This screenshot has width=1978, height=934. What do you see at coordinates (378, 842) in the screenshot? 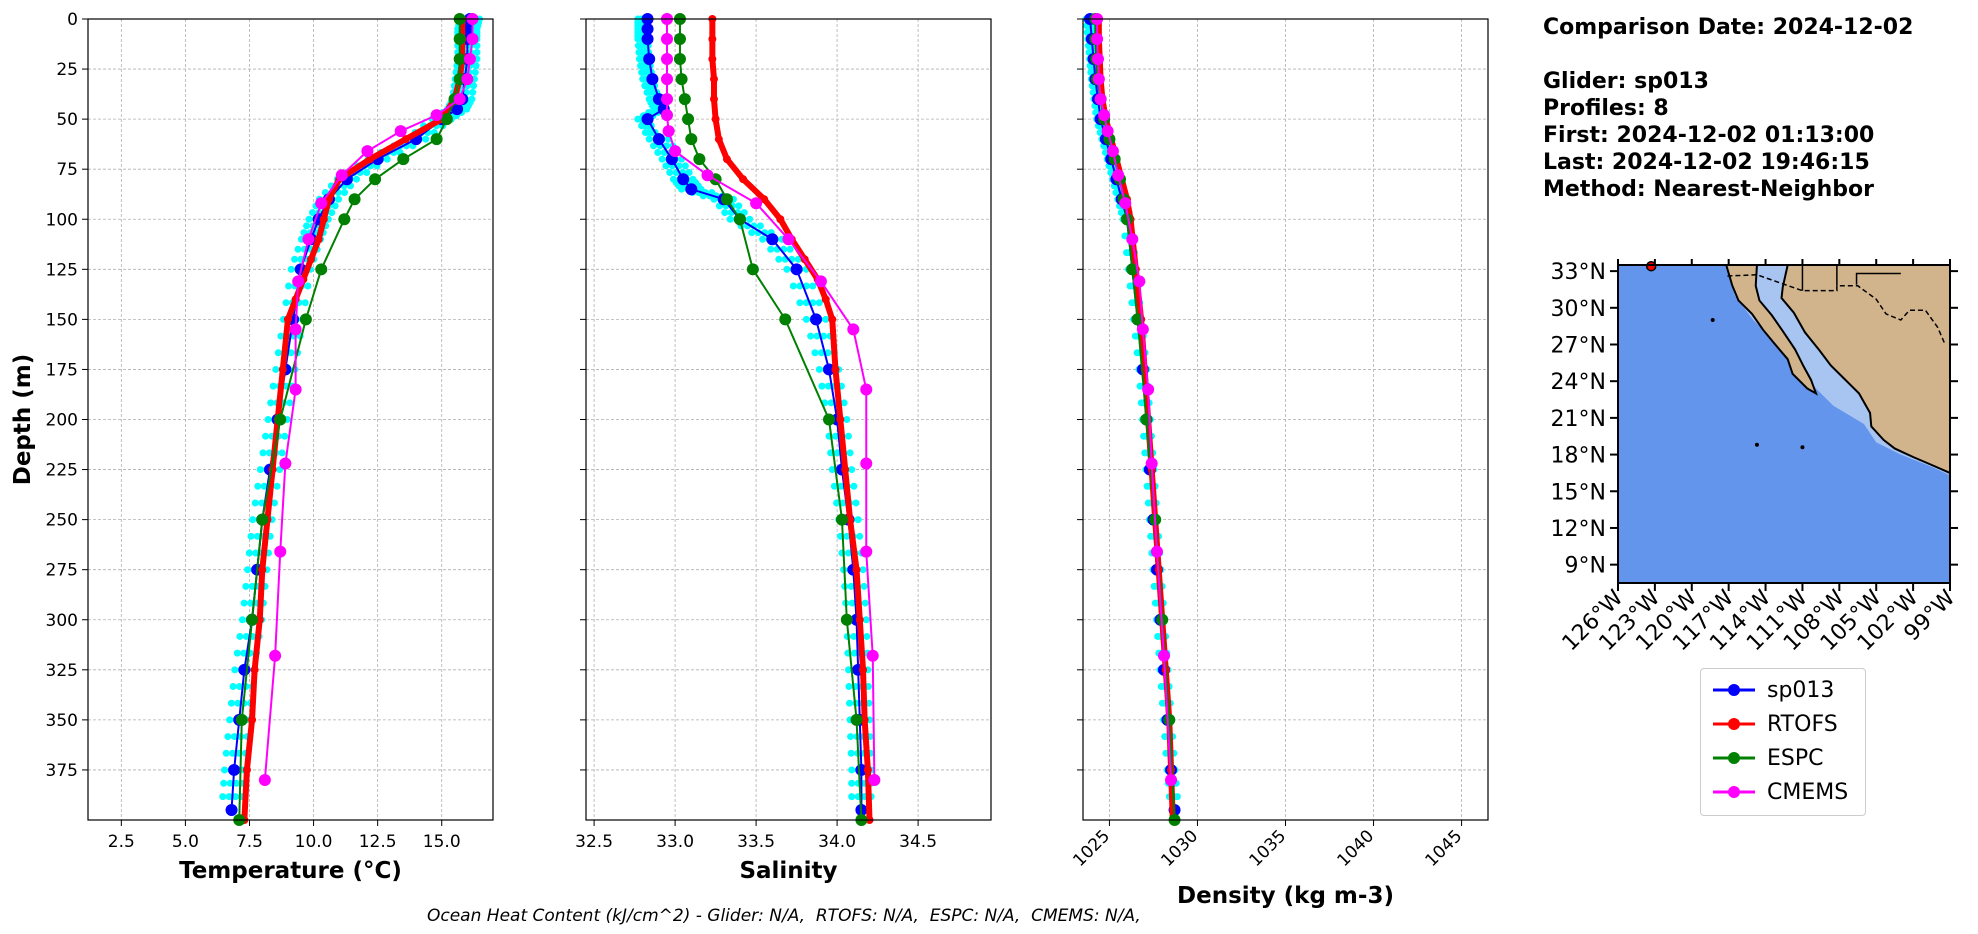
I see `x-tick-label: 12.5` at bounding box center [378, 842].